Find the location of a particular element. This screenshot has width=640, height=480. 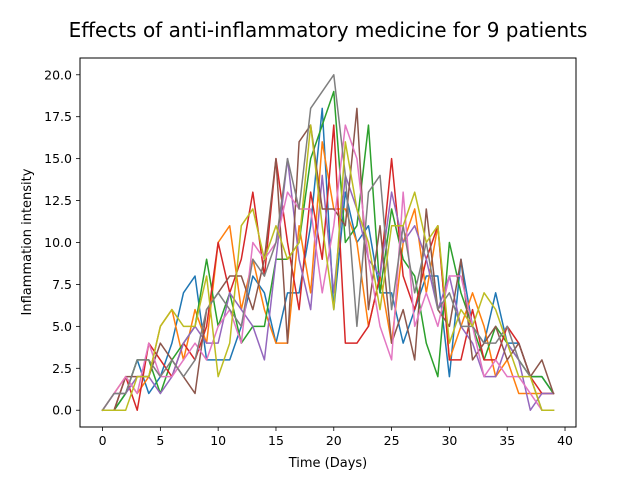

y-axis: 0.0 2.5 5.0 7.5 10.0 12.5 15.0 17.5 20.0 is located at coordinates (62, 242).